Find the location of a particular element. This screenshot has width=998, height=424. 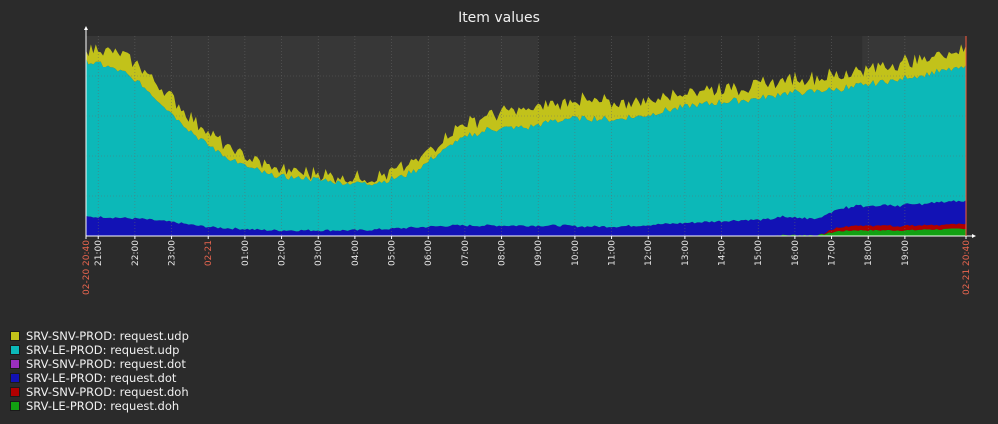

legend-item: SRV-LE-PROD: request.dot is located at coordinates (99, 378).